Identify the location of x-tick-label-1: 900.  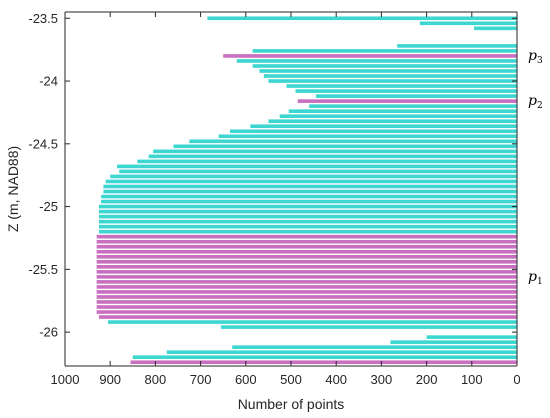
(110, 379).